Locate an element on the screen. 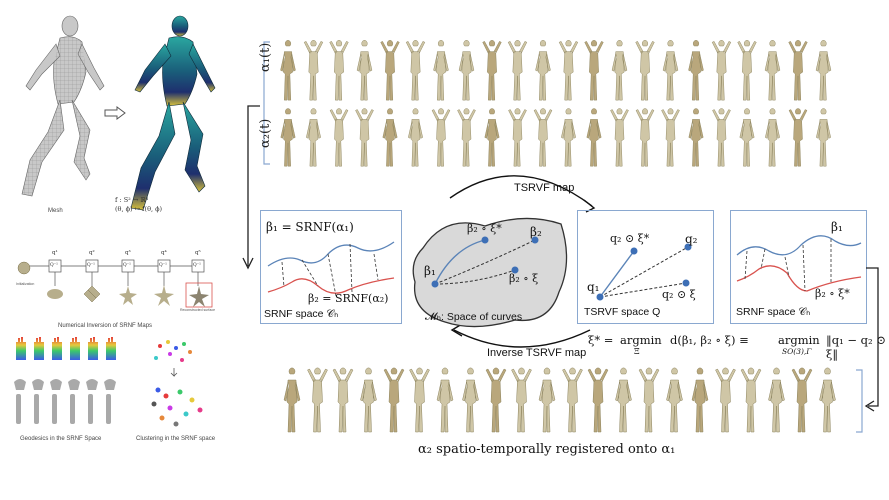  alpha2-figure-17-body is located at coordinates (696, 137).